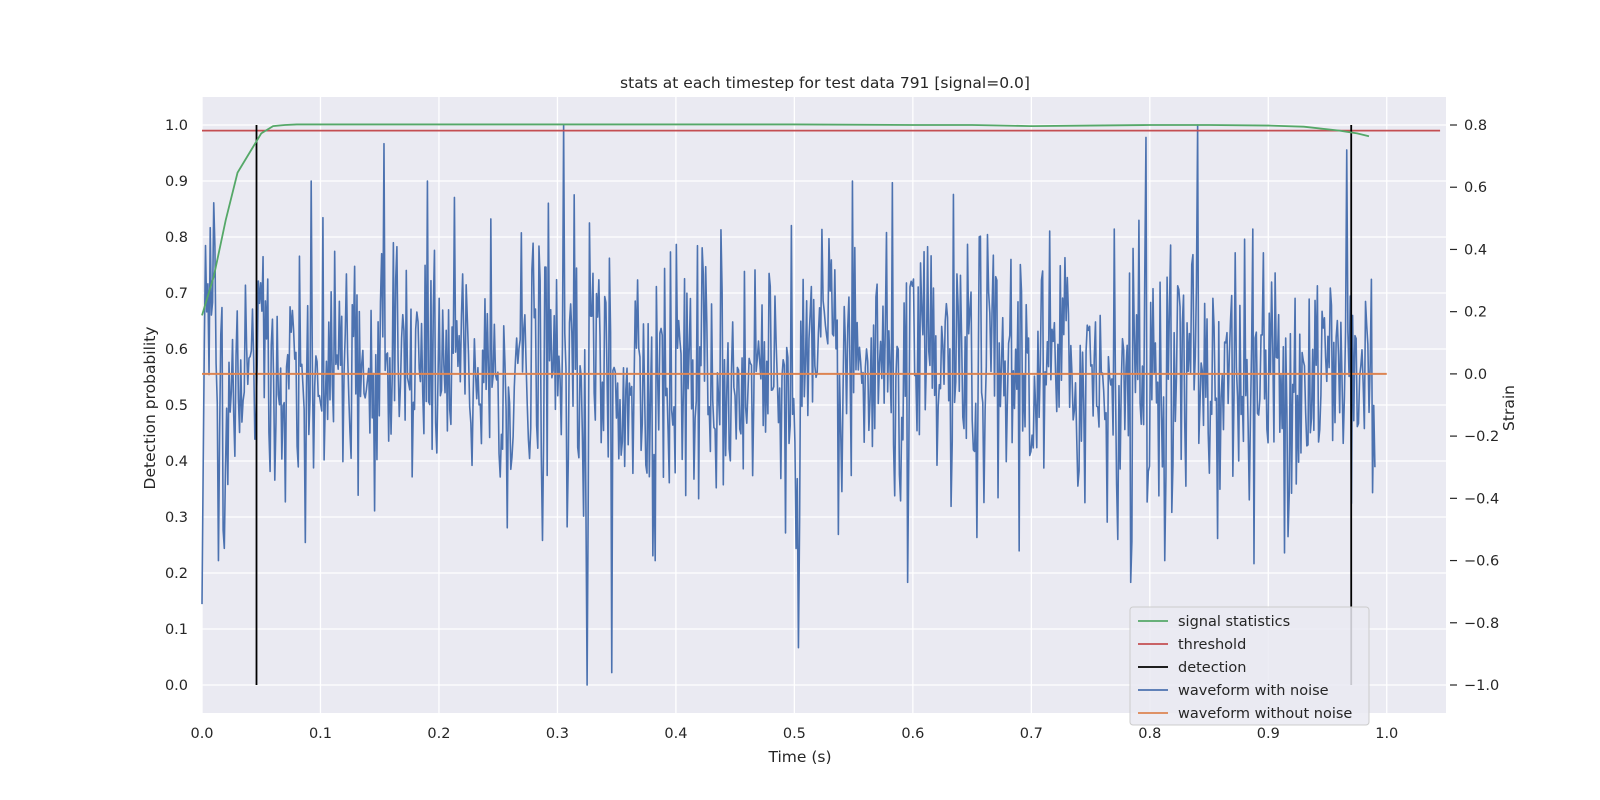 This screenshot has width=1600, height=800. I want to click on right-y-tick-label: 0.0, so click(1475, 375).